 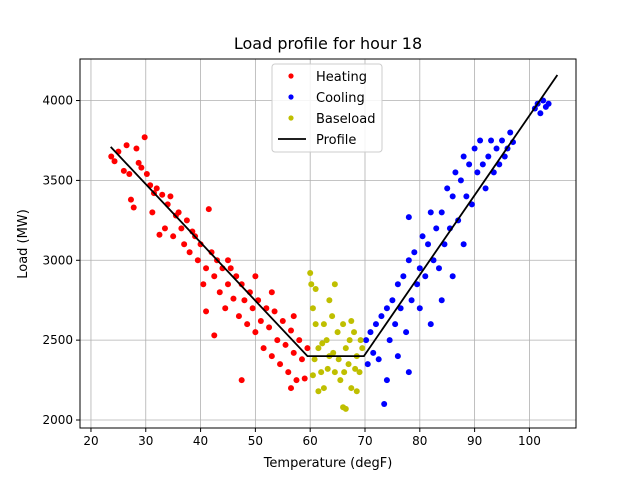 I want to click on chart-title: Load profile for hour 18, so click(x=328, y=43).